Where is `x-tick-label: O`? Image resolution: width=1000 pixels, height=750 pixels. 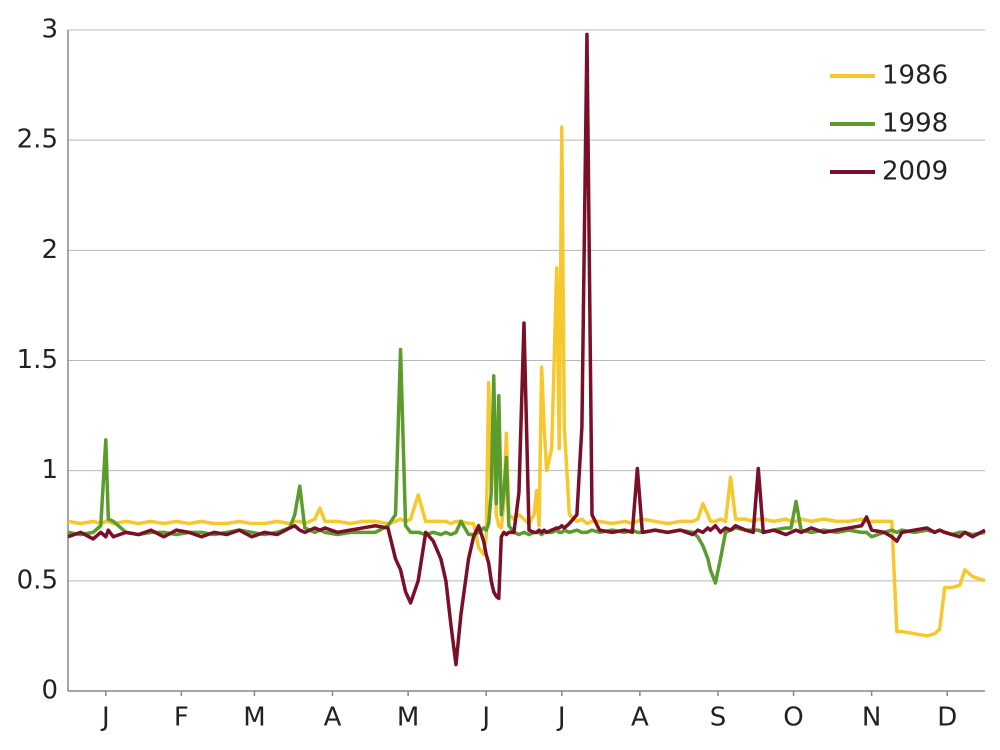
x-tick-label: O is located at coordinates (793, 718).